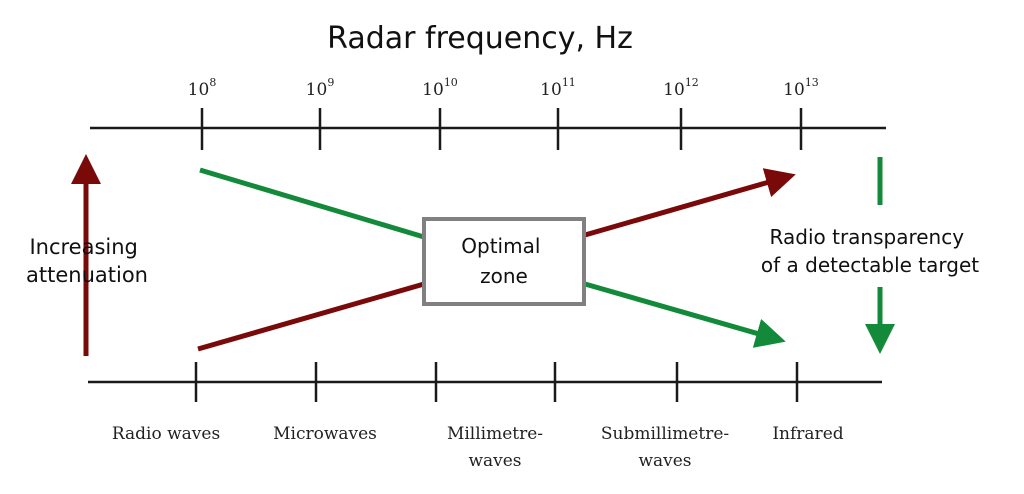 This screenshot has width=1024, height=494. Describe the element at coordinates (166, 434) in the screenshot. I see `band-label: Radio waves` at that location.